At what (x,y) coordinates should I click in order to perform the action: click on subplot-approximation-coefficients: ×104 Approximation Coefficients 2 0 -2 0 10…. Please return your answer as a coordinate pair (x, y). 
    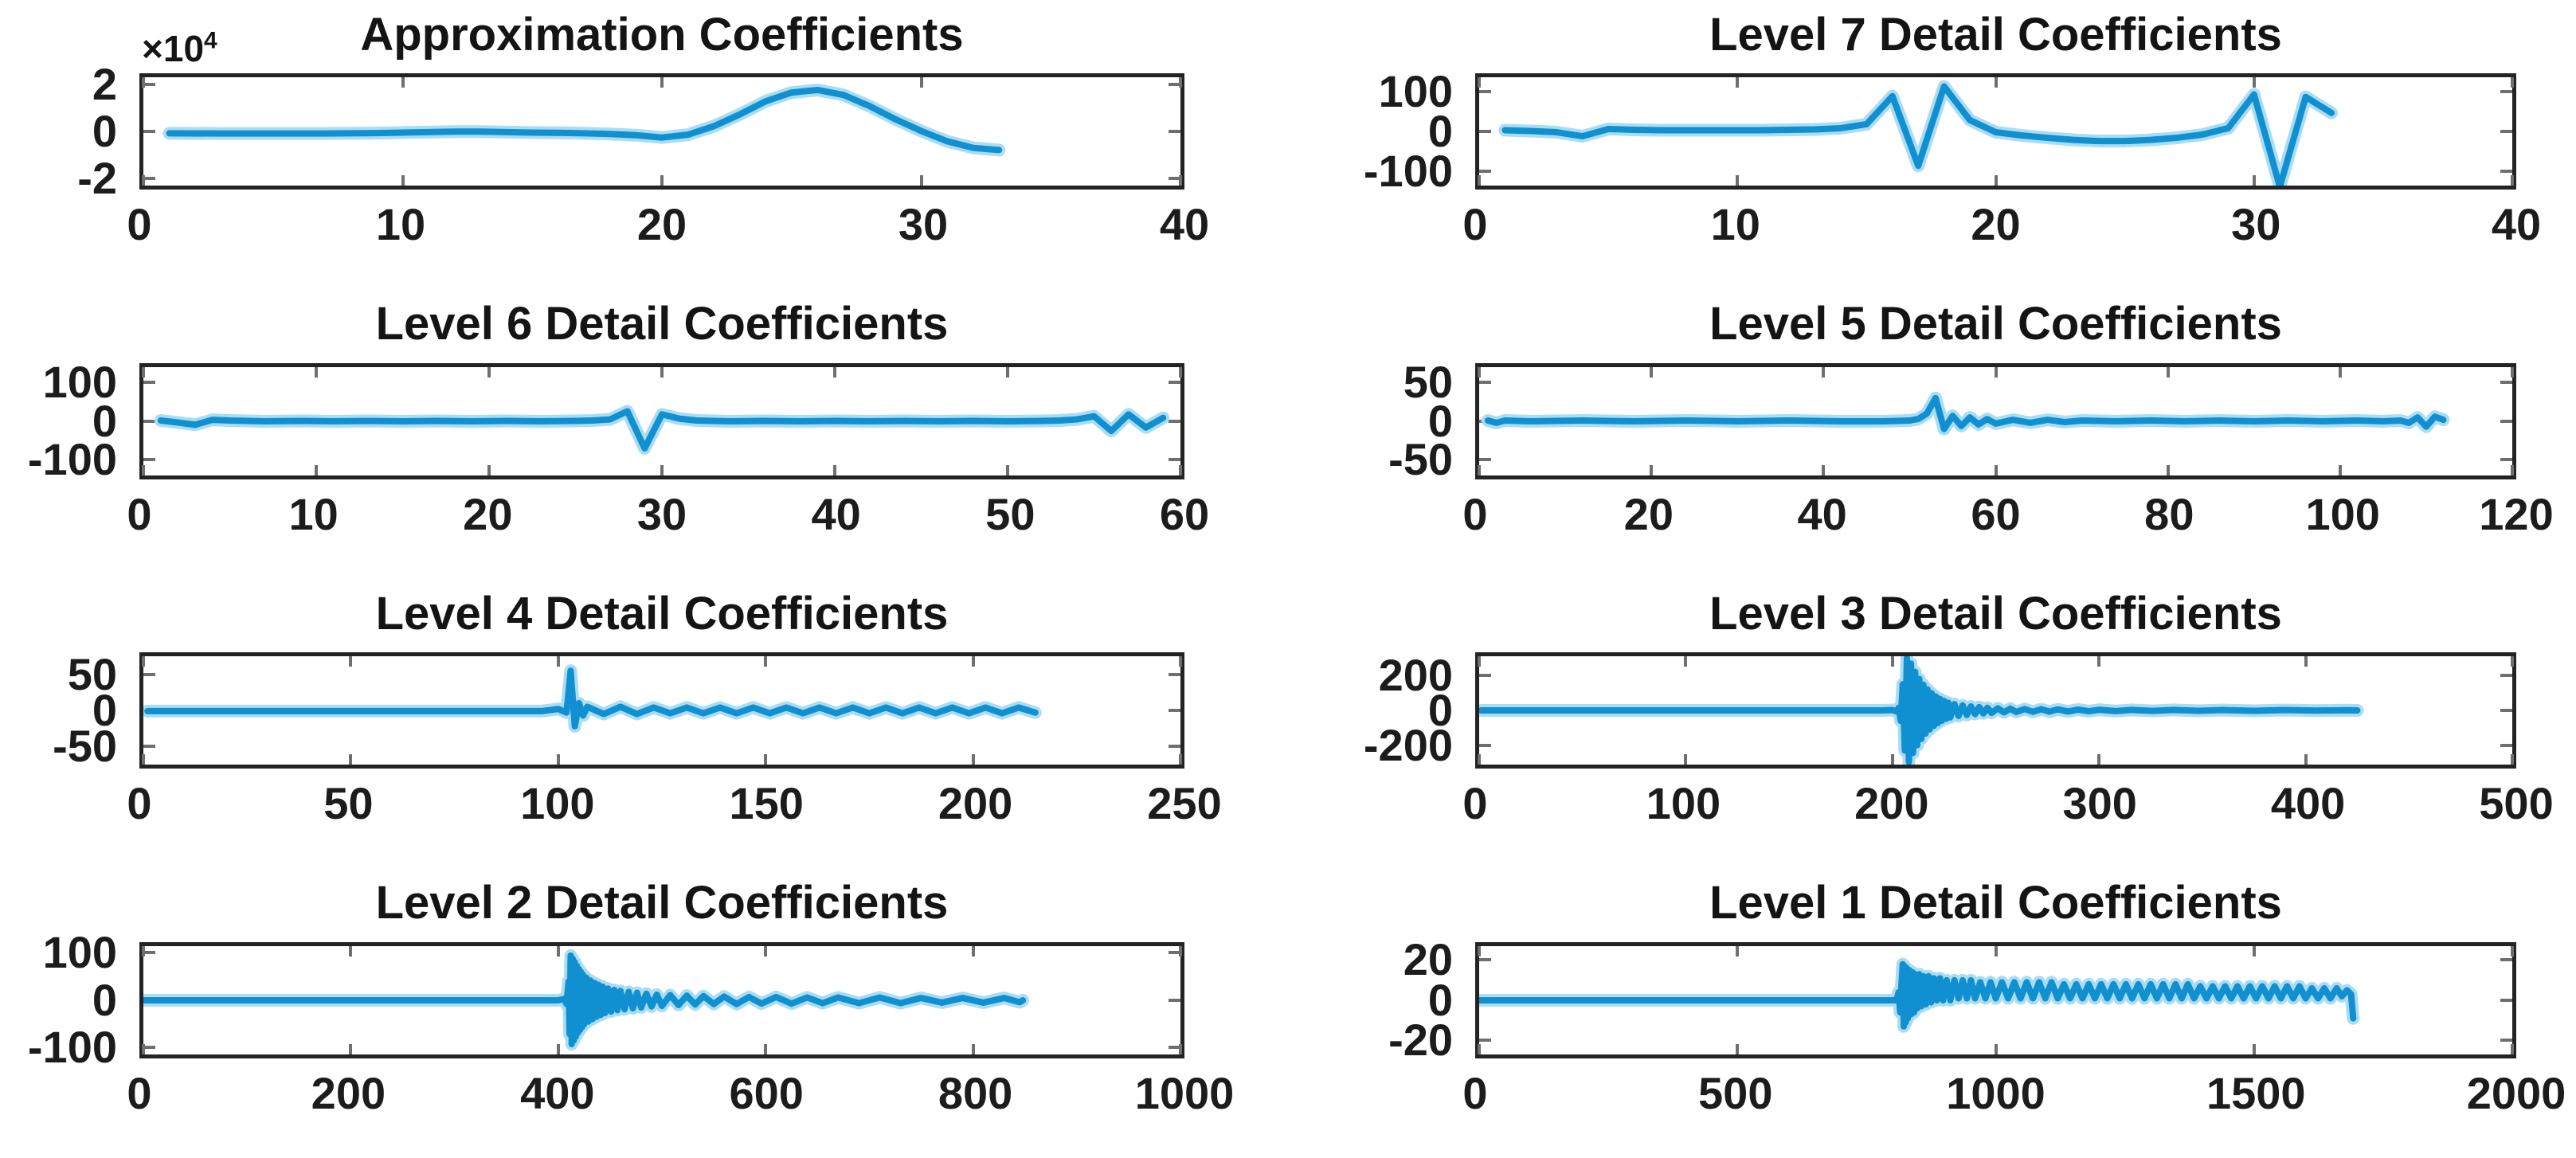
    Looking at the image, I should click on (644, 145).